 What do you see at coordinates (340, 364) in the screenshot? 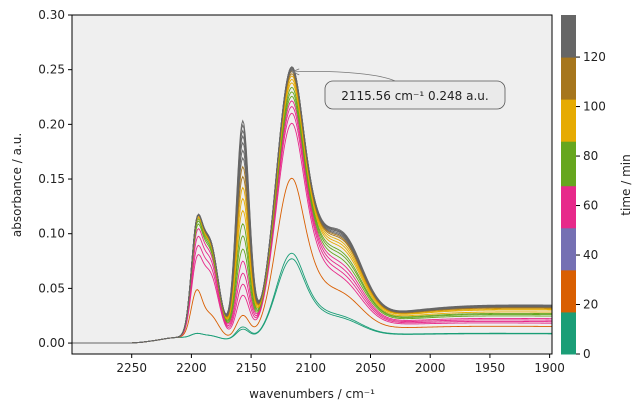
I see `x-axis: 2250 2200 2150 2100 2050 2000 1950 1900` at bounding box center [340, 364].